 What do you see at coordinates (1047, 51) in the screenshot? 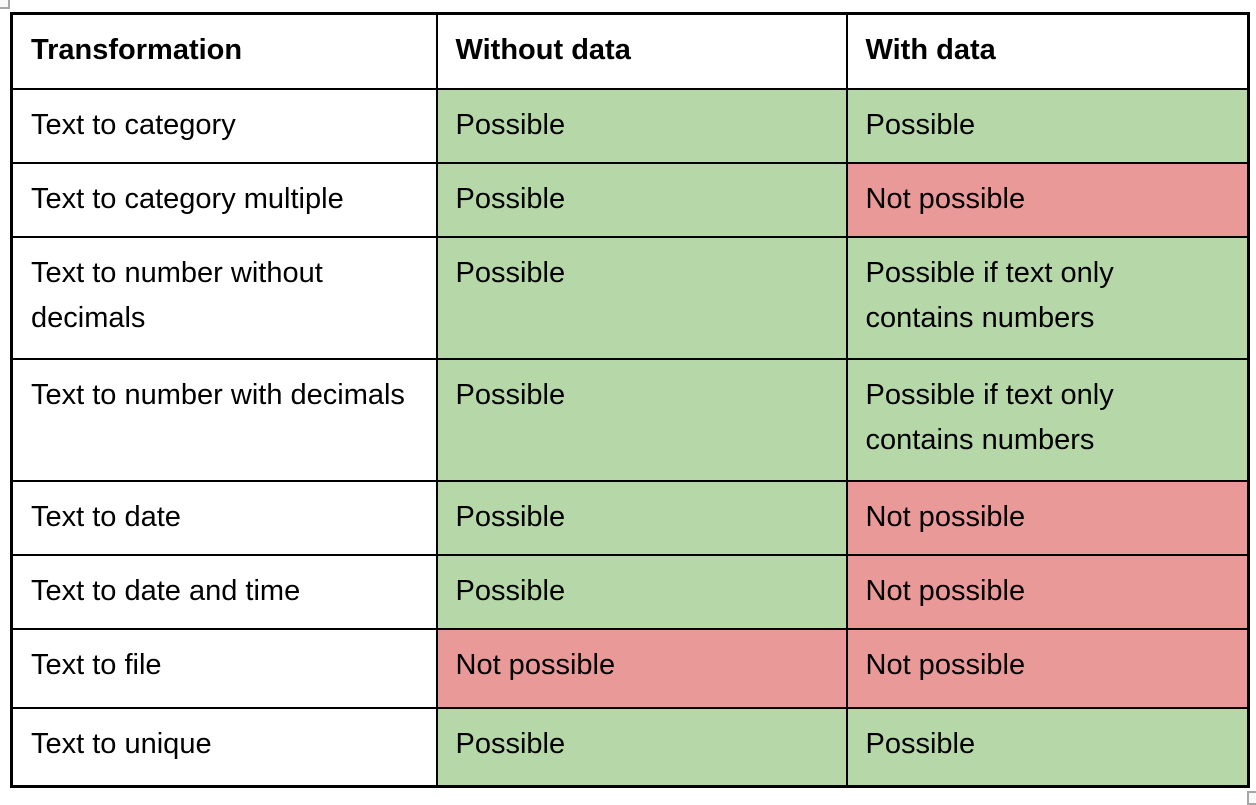
I see `col-header-with-data: With data` at bounding box center [1047, 51].